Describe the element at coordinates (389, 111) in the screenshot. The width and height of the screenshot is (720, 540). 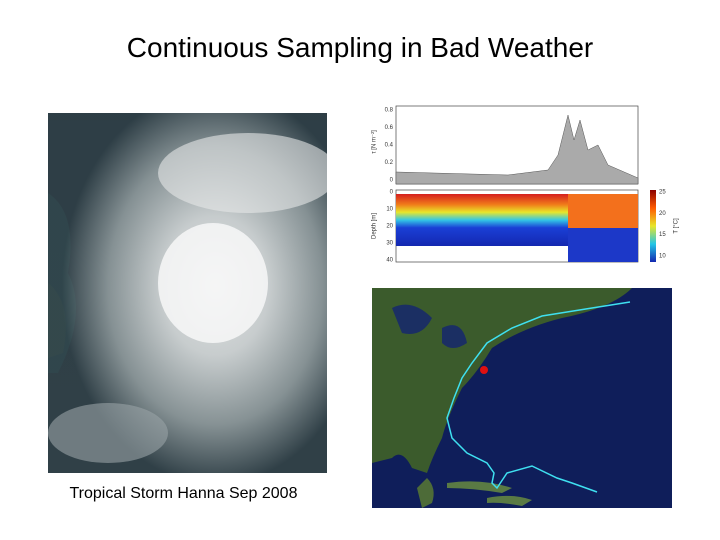
I see `top-tick-label: 0.8` at that location.